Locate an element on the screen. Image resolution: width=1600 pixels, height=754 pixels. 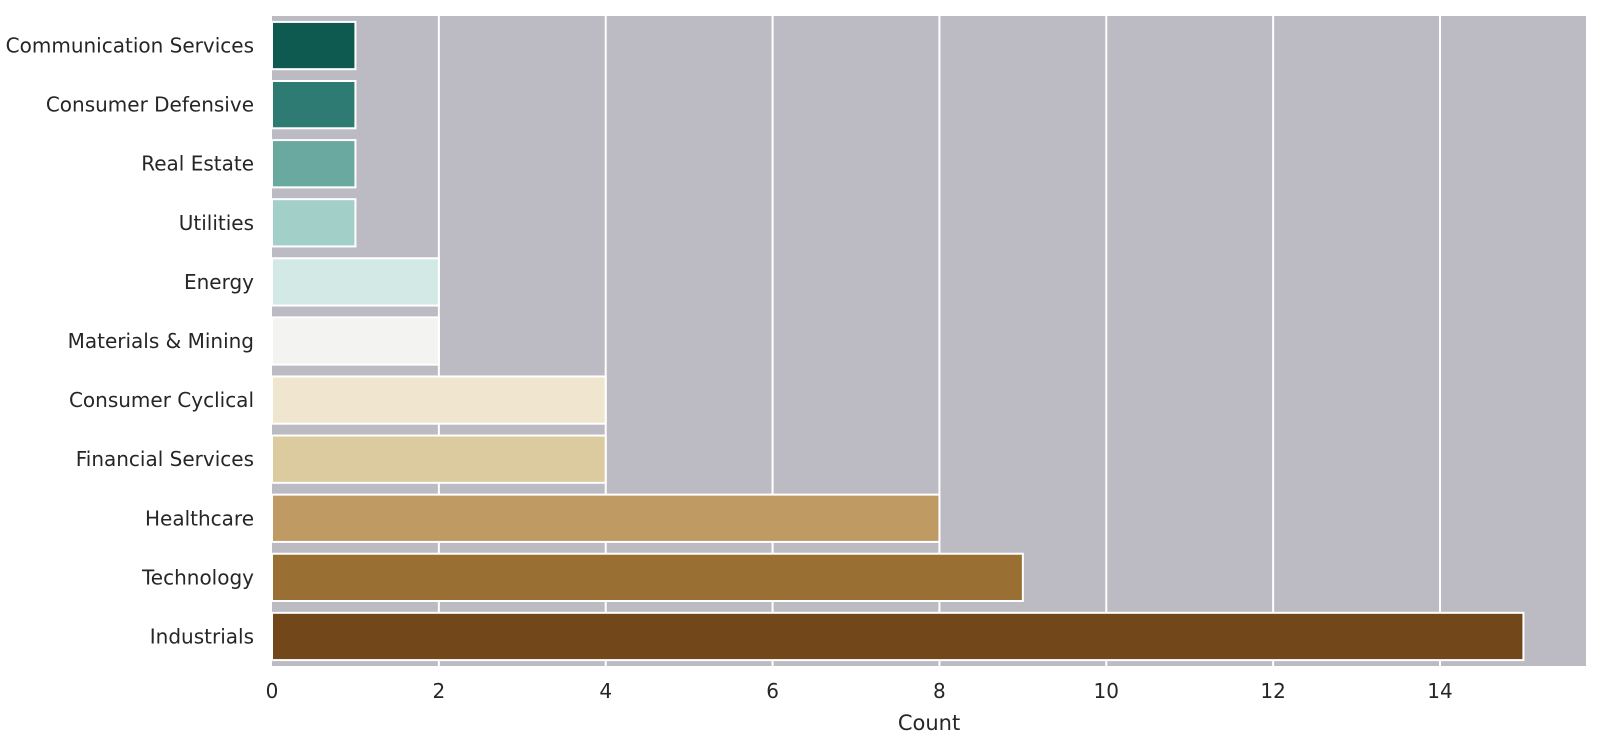
x-tick-label: 12 is located at coordinates (1272, 691).